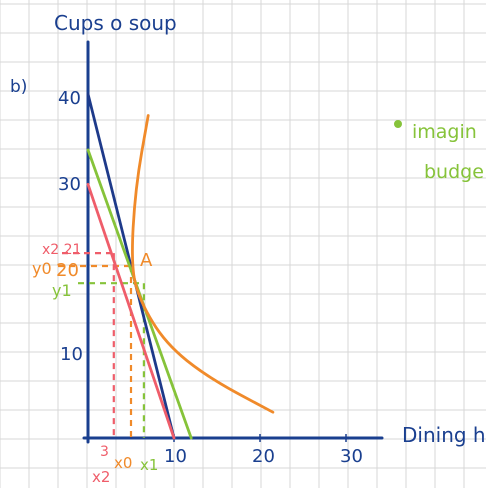 This screenshot has height=488, width=486. Describe the element at coordinates (115, 23) in the screenshot. I see `y-axis-title: Cups o soup` at that location.